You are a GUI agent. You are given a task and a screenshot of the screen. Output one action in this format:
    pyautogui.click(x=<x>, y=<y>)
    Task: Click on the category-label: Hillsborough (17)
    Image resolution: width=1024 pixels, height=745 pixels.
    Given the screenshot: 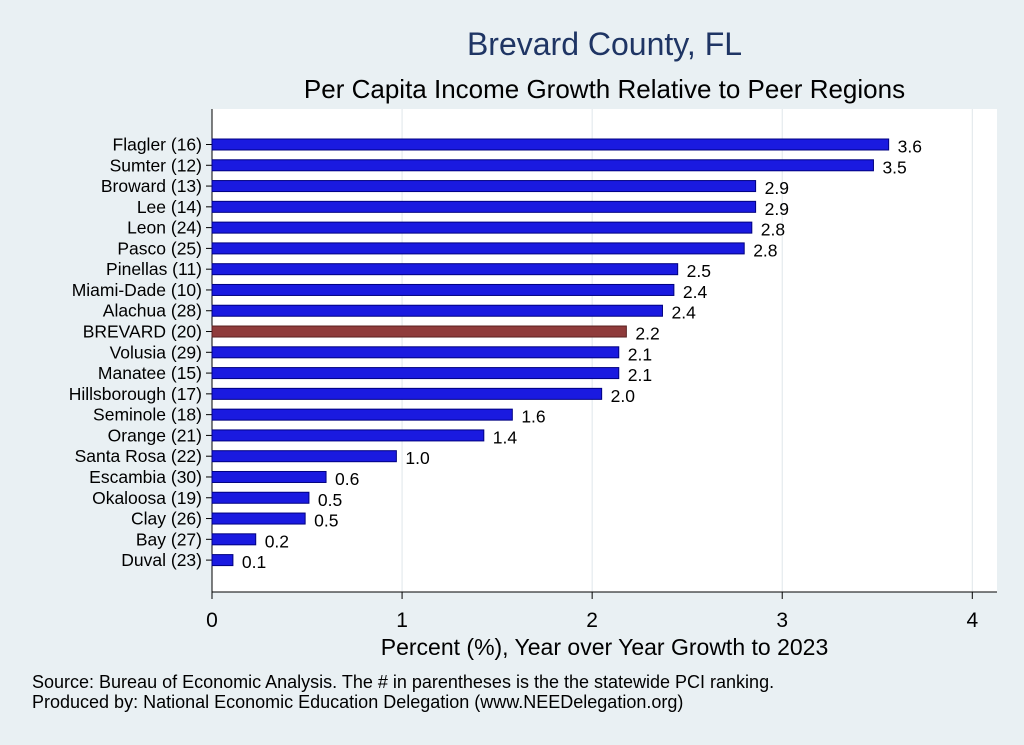 What is the action you would take?
    pyautogui.click(x=135, y=394)
    